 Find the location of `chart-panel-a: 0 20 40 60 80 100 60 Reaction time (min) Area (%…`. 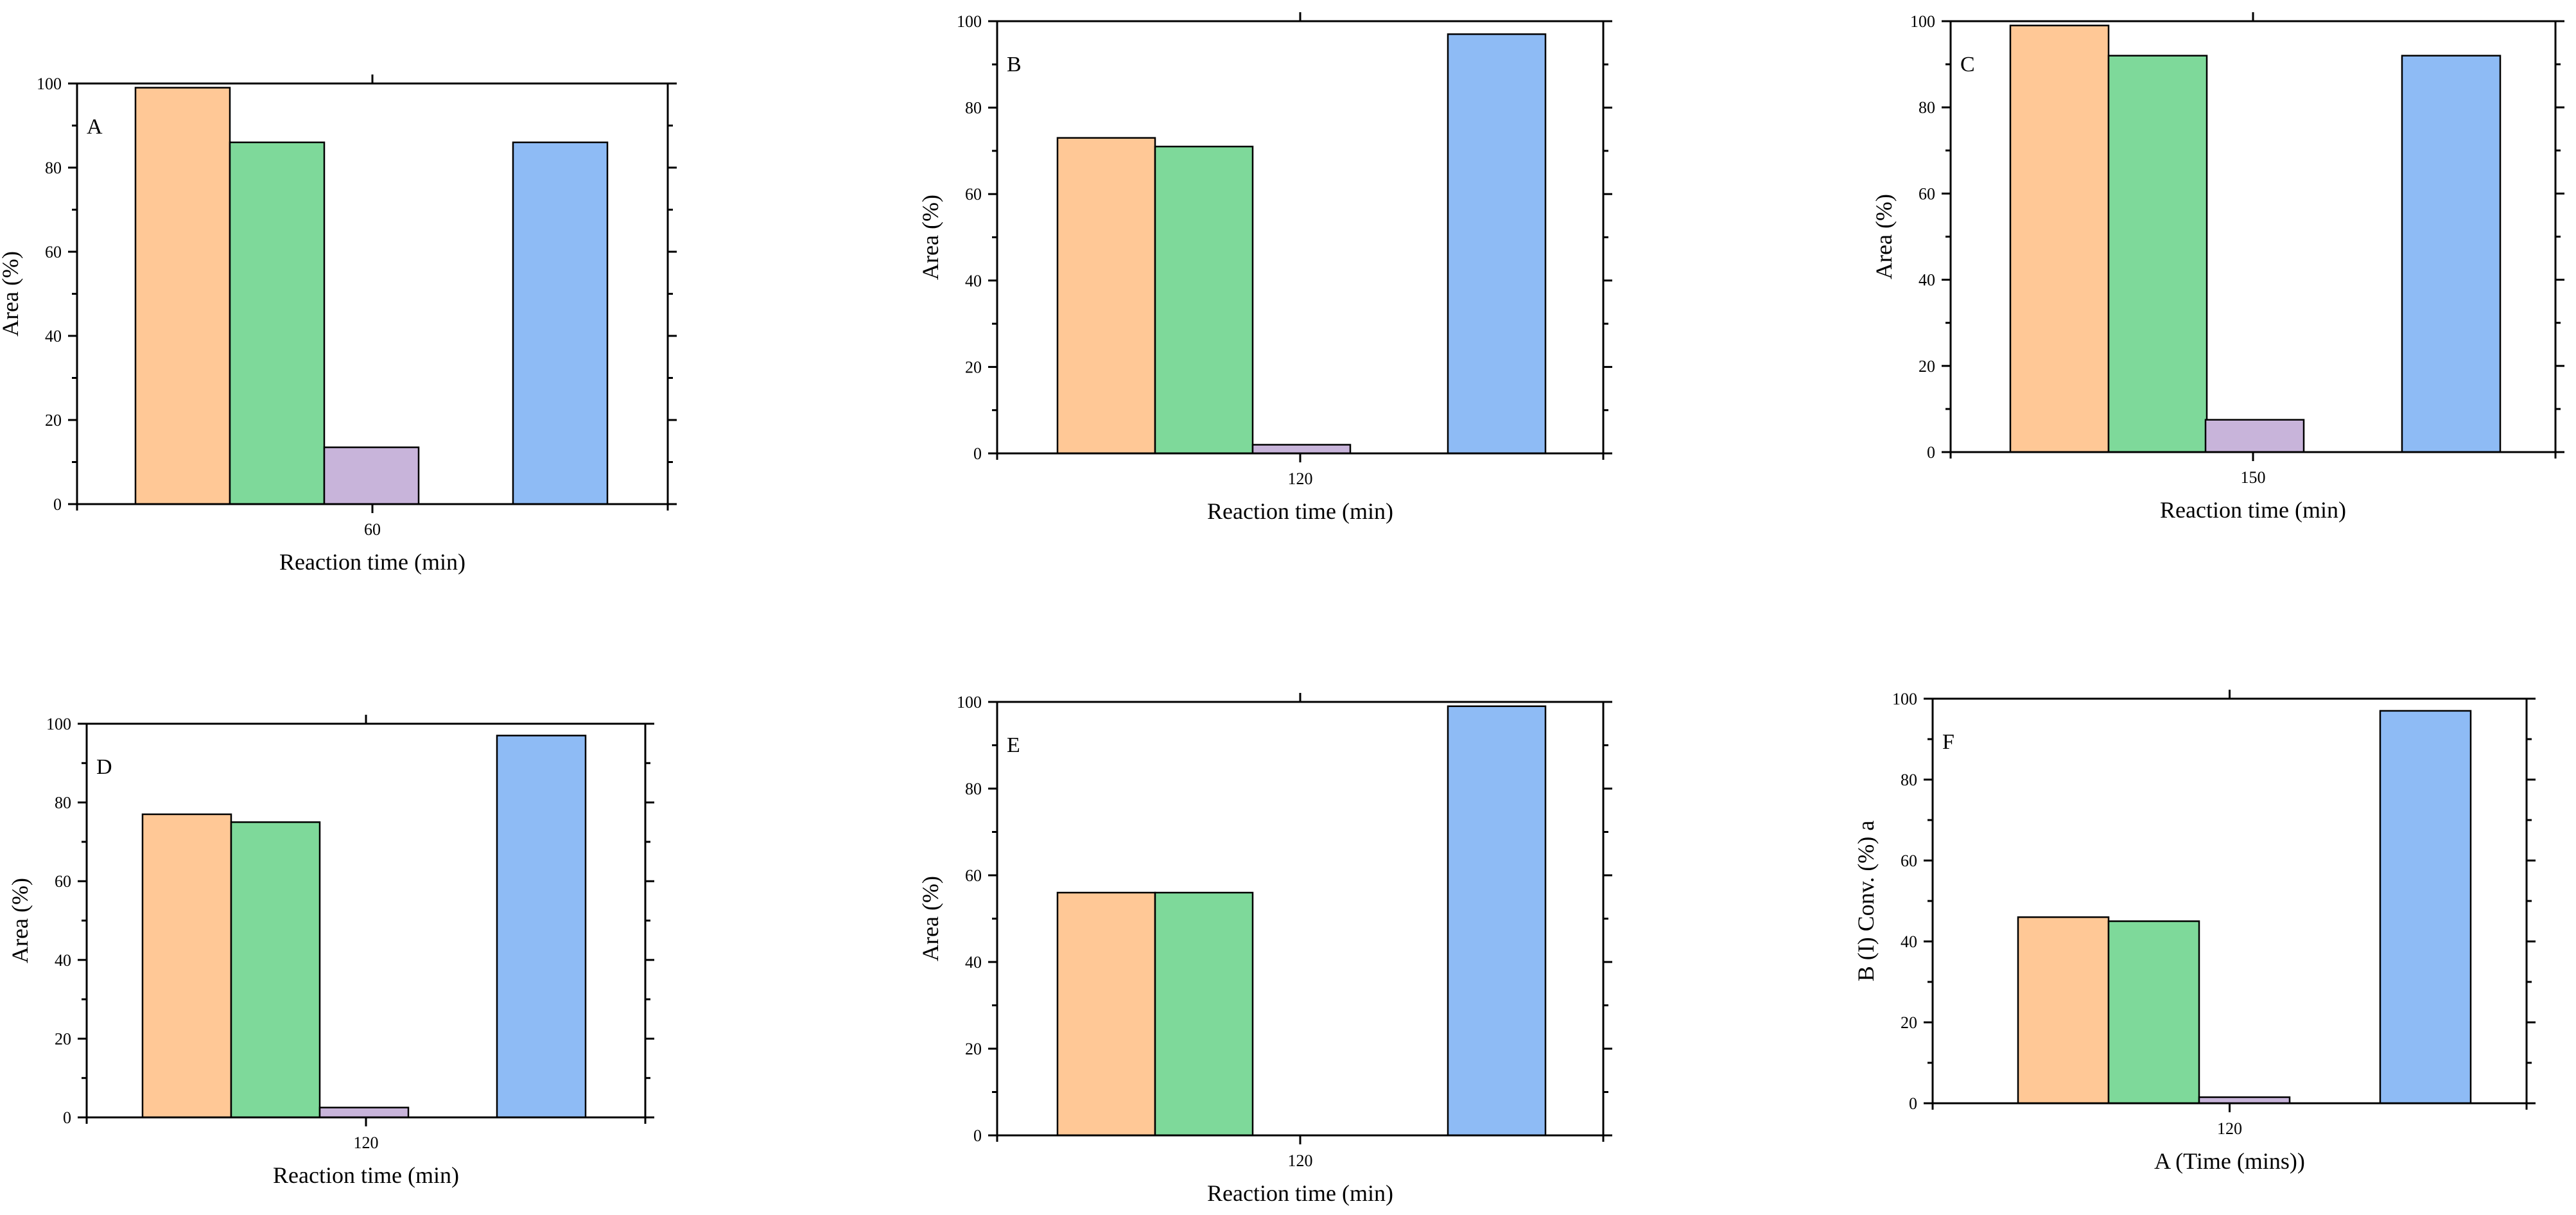

chart-panel-a: 0 20 40 60 80 100 60 Reaction time (min) Area (%… is located at coordinates (338, 324).